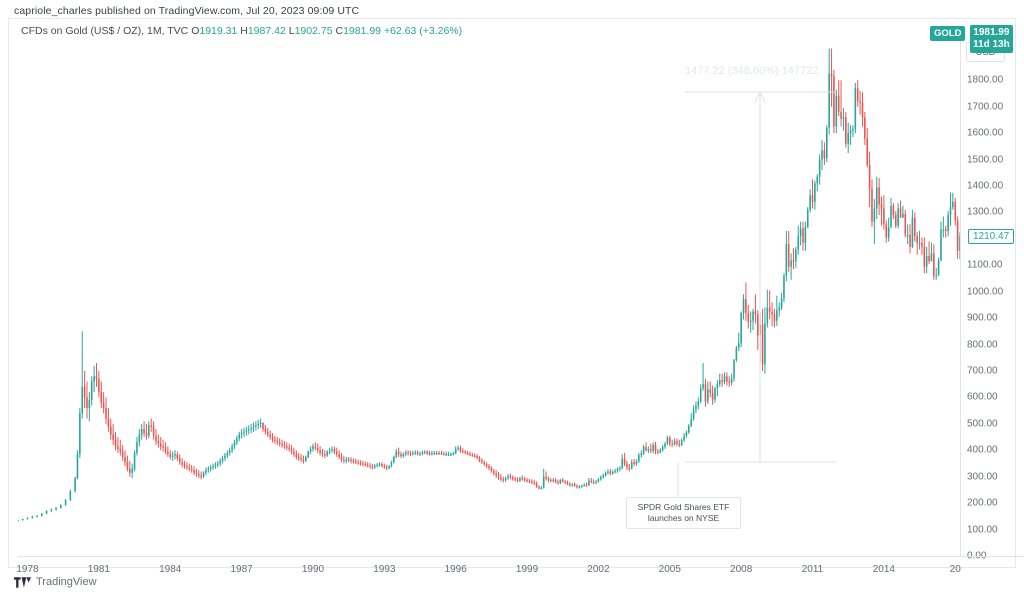  I want to click on price-tick: 1700.00, so click(985, 107).